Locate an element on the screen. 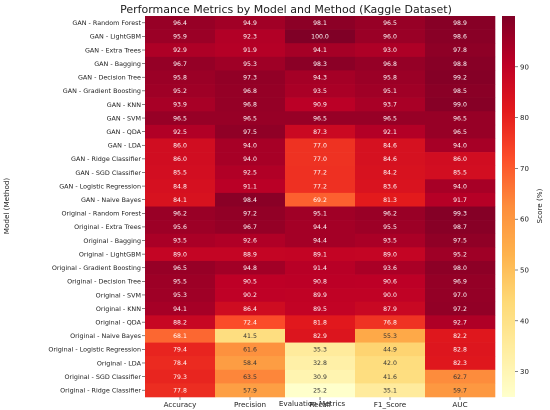 The image size is (550, 410). cell-value-label: 98.0 is located at coordinates (460, 268).